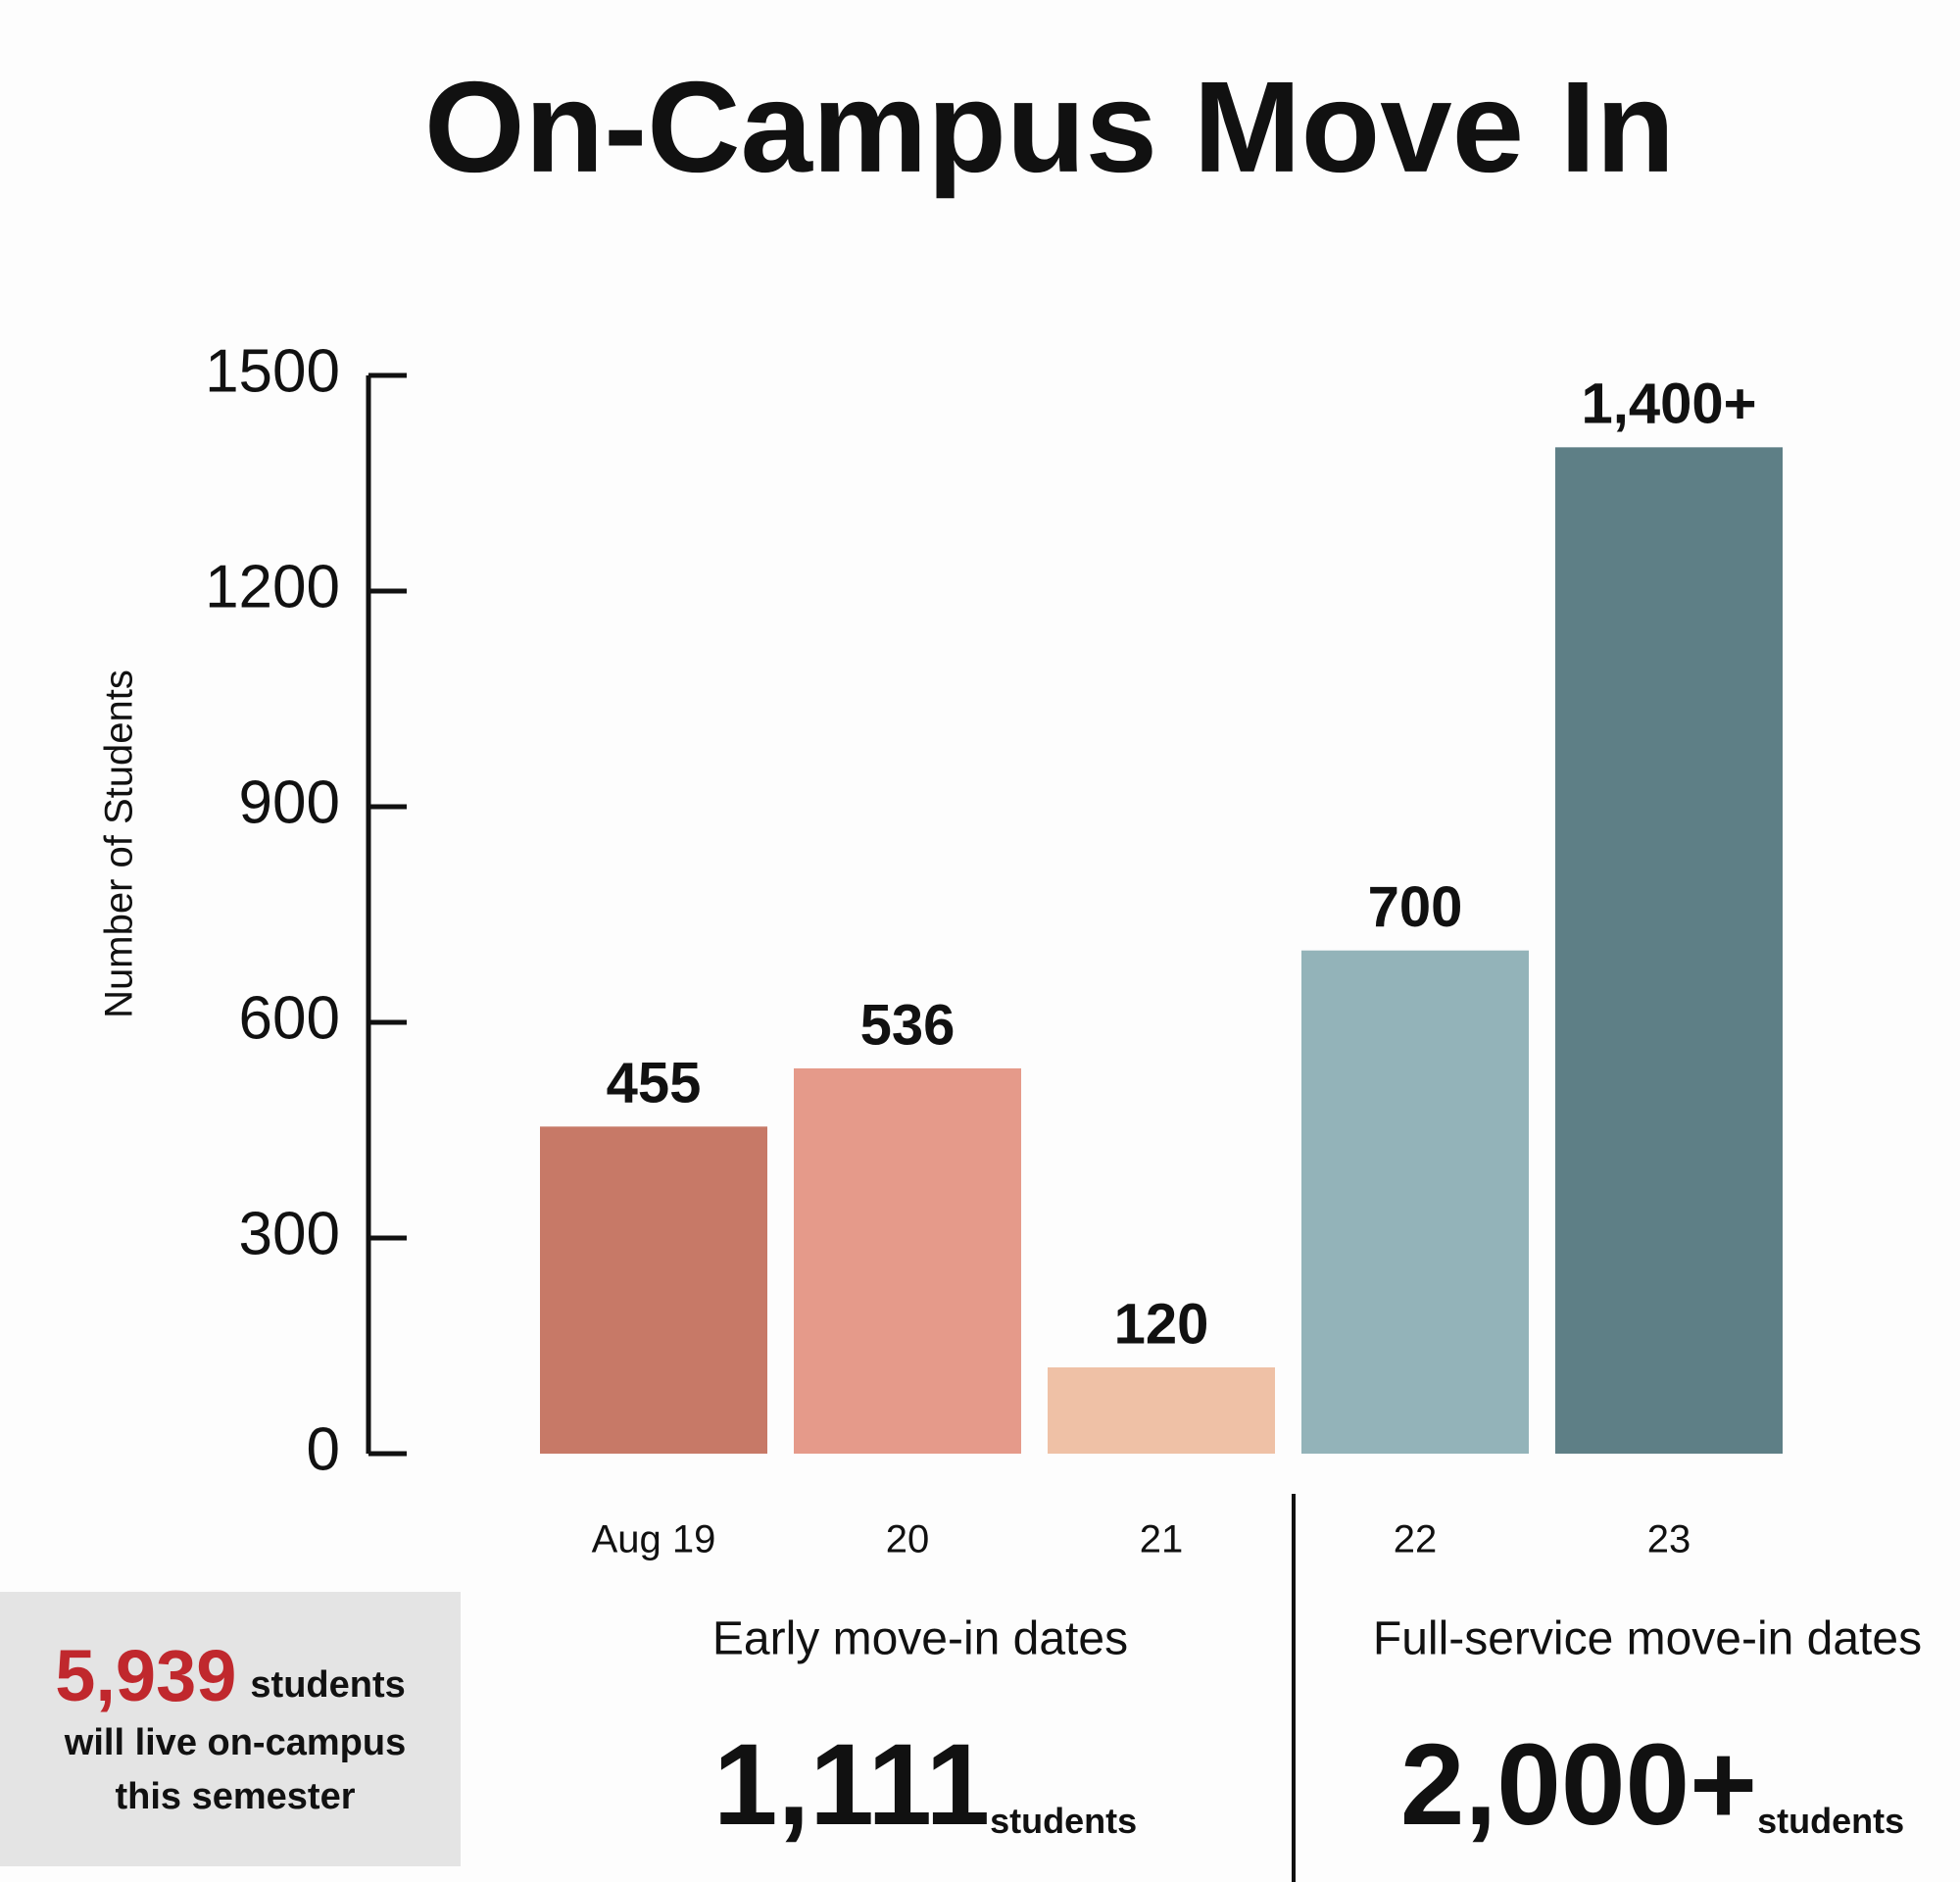 This screenshot has height=1882, width=1960. Describe the element at coordinates (289, 802) in the screenshot. I see `y-tick-label: 900` at that location.